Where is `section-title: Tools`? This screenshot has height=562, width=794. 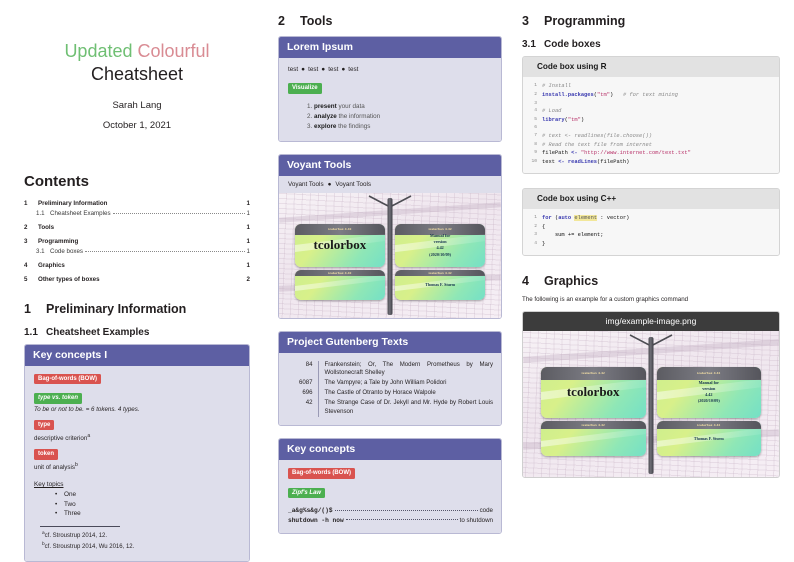 section-title: Tools is located at coordinates (316, 21).